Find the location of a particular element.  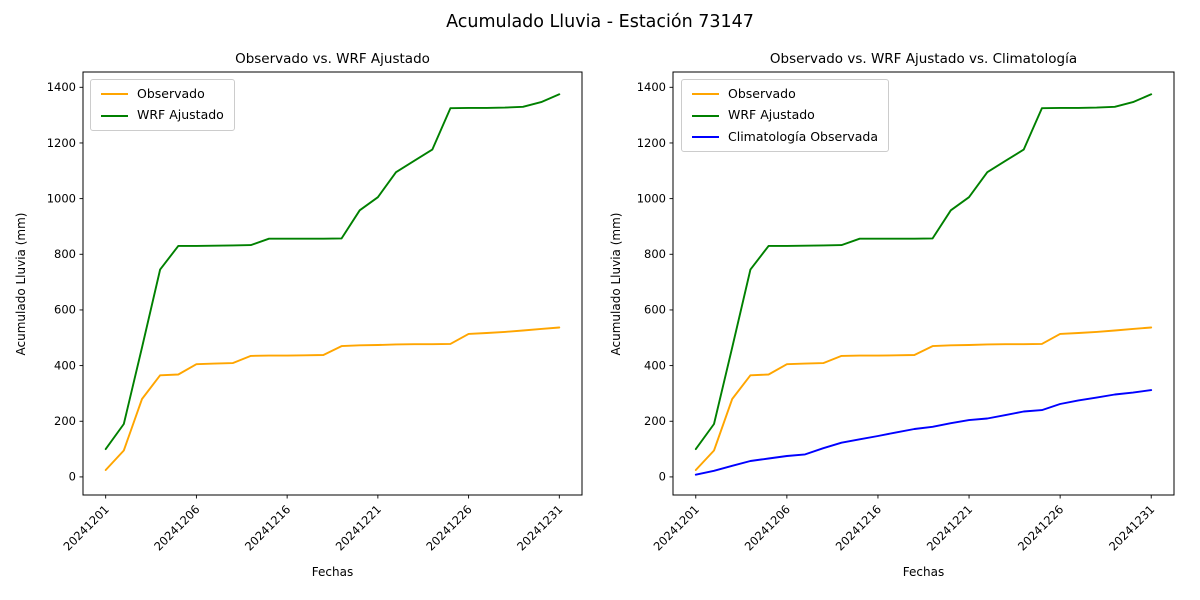

legend-label: Climatología Observada is located at coordinates (803, 136).